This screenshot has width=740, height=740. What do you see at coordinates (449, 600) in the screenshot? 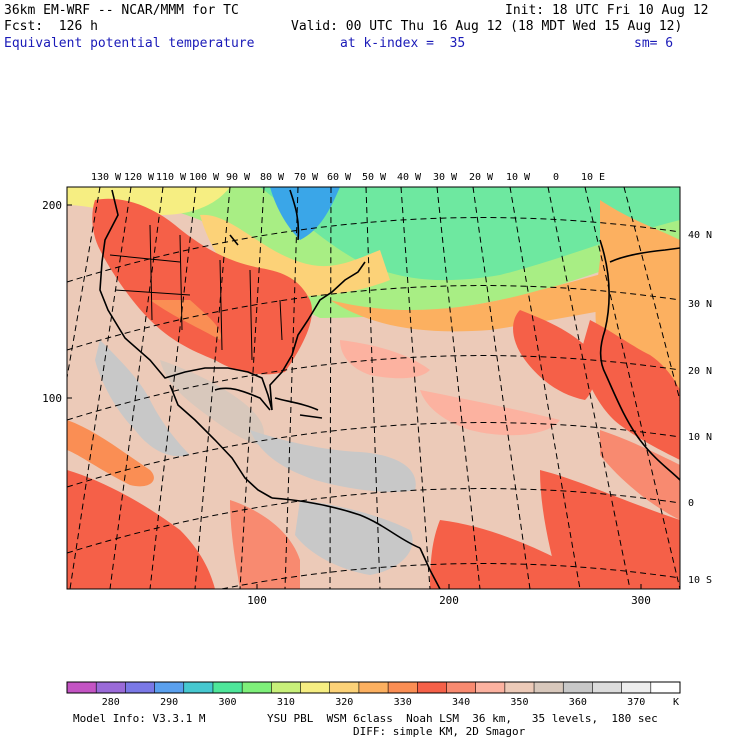
I see `grid-x-label: 200` at bounding box center [449, 600].